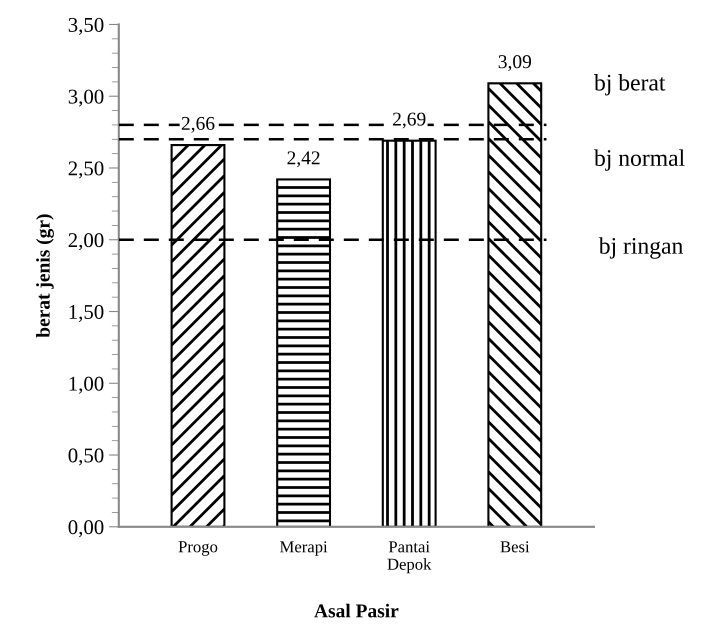 Image resolution: width=720 pixels, height=644 pixels. I want to click on text: bj normal, so click(639, 160).